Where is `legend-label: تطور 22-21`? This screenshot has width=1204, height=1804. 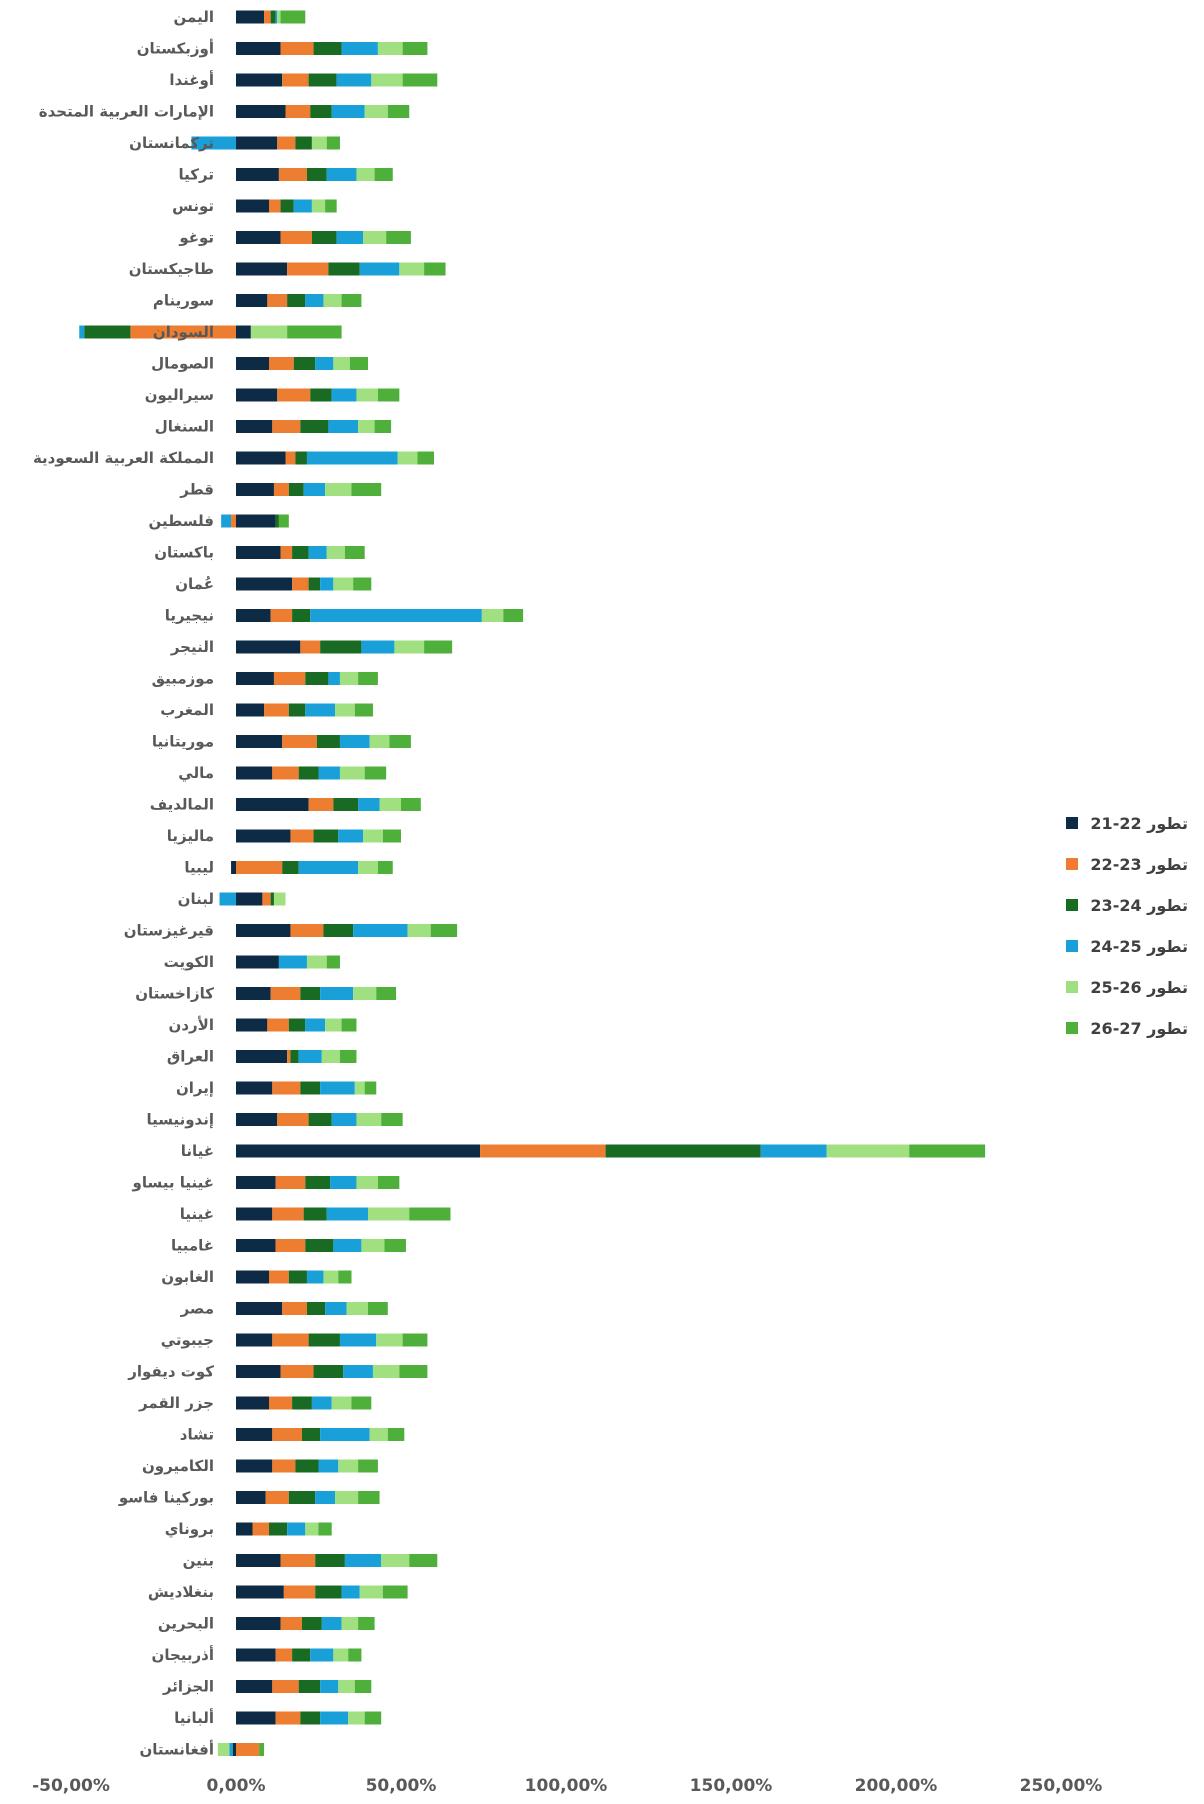
legend-label: تطور 22-21 is located at coordinates (1139, 823).